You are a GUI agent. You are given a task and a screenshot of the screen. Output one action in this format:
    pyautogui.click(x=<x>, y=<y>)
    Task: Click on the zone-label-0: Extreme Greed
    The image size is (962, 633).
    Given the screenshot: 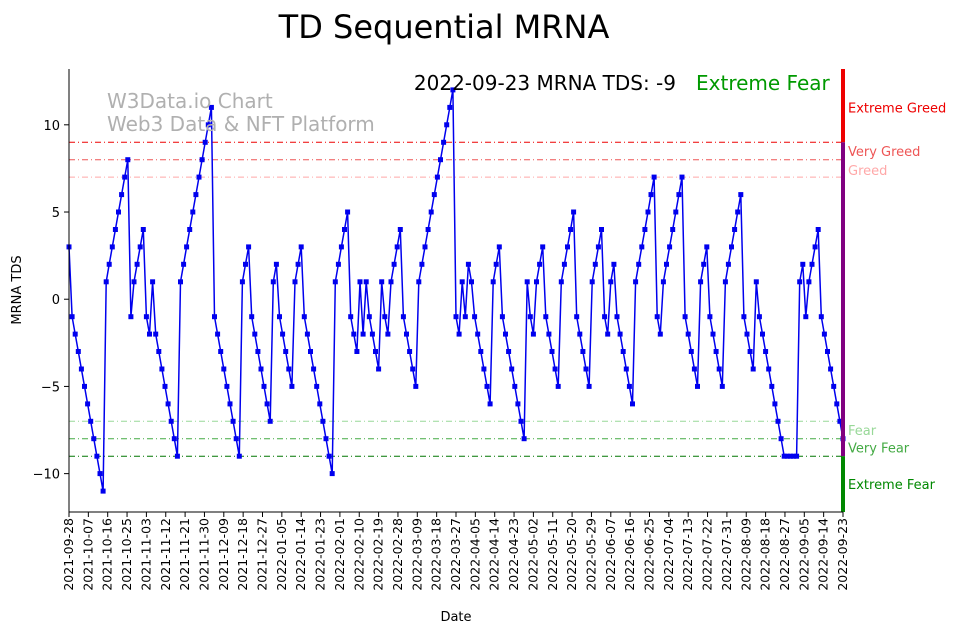 What is the action you would take?
    pyautogui.click(x=897, y=108)
    